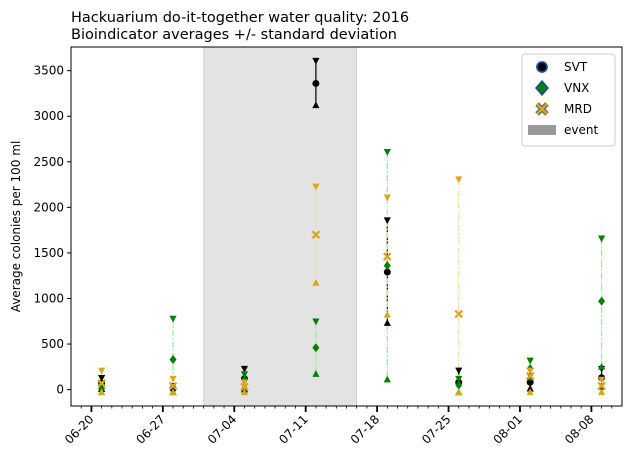 The image size is (630, 470). What do you see at coordinates (48, 162) in the screenshot?
I see `y-tick-label-5: 2500` at bounding box center [48, 162].